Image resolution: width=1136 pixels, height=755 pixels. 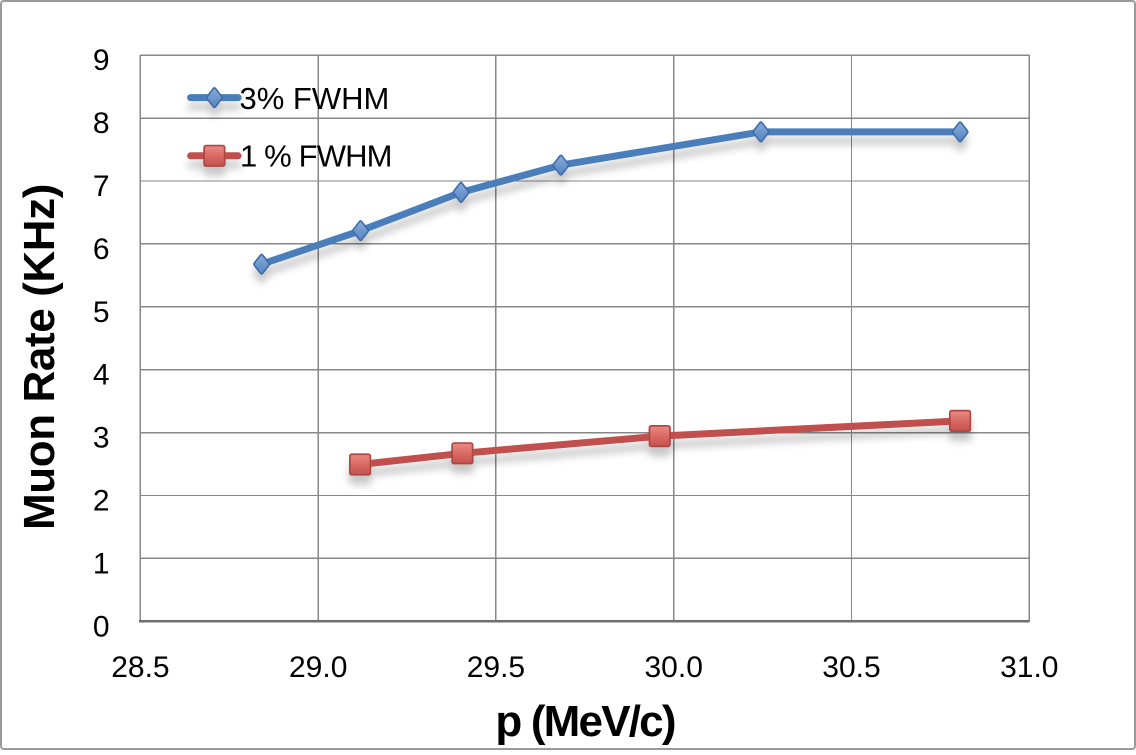 What do you see at coordinates (318, 667) in the screenshot?
I see `svg-text: 29.0` at bounding box center [318, 667].